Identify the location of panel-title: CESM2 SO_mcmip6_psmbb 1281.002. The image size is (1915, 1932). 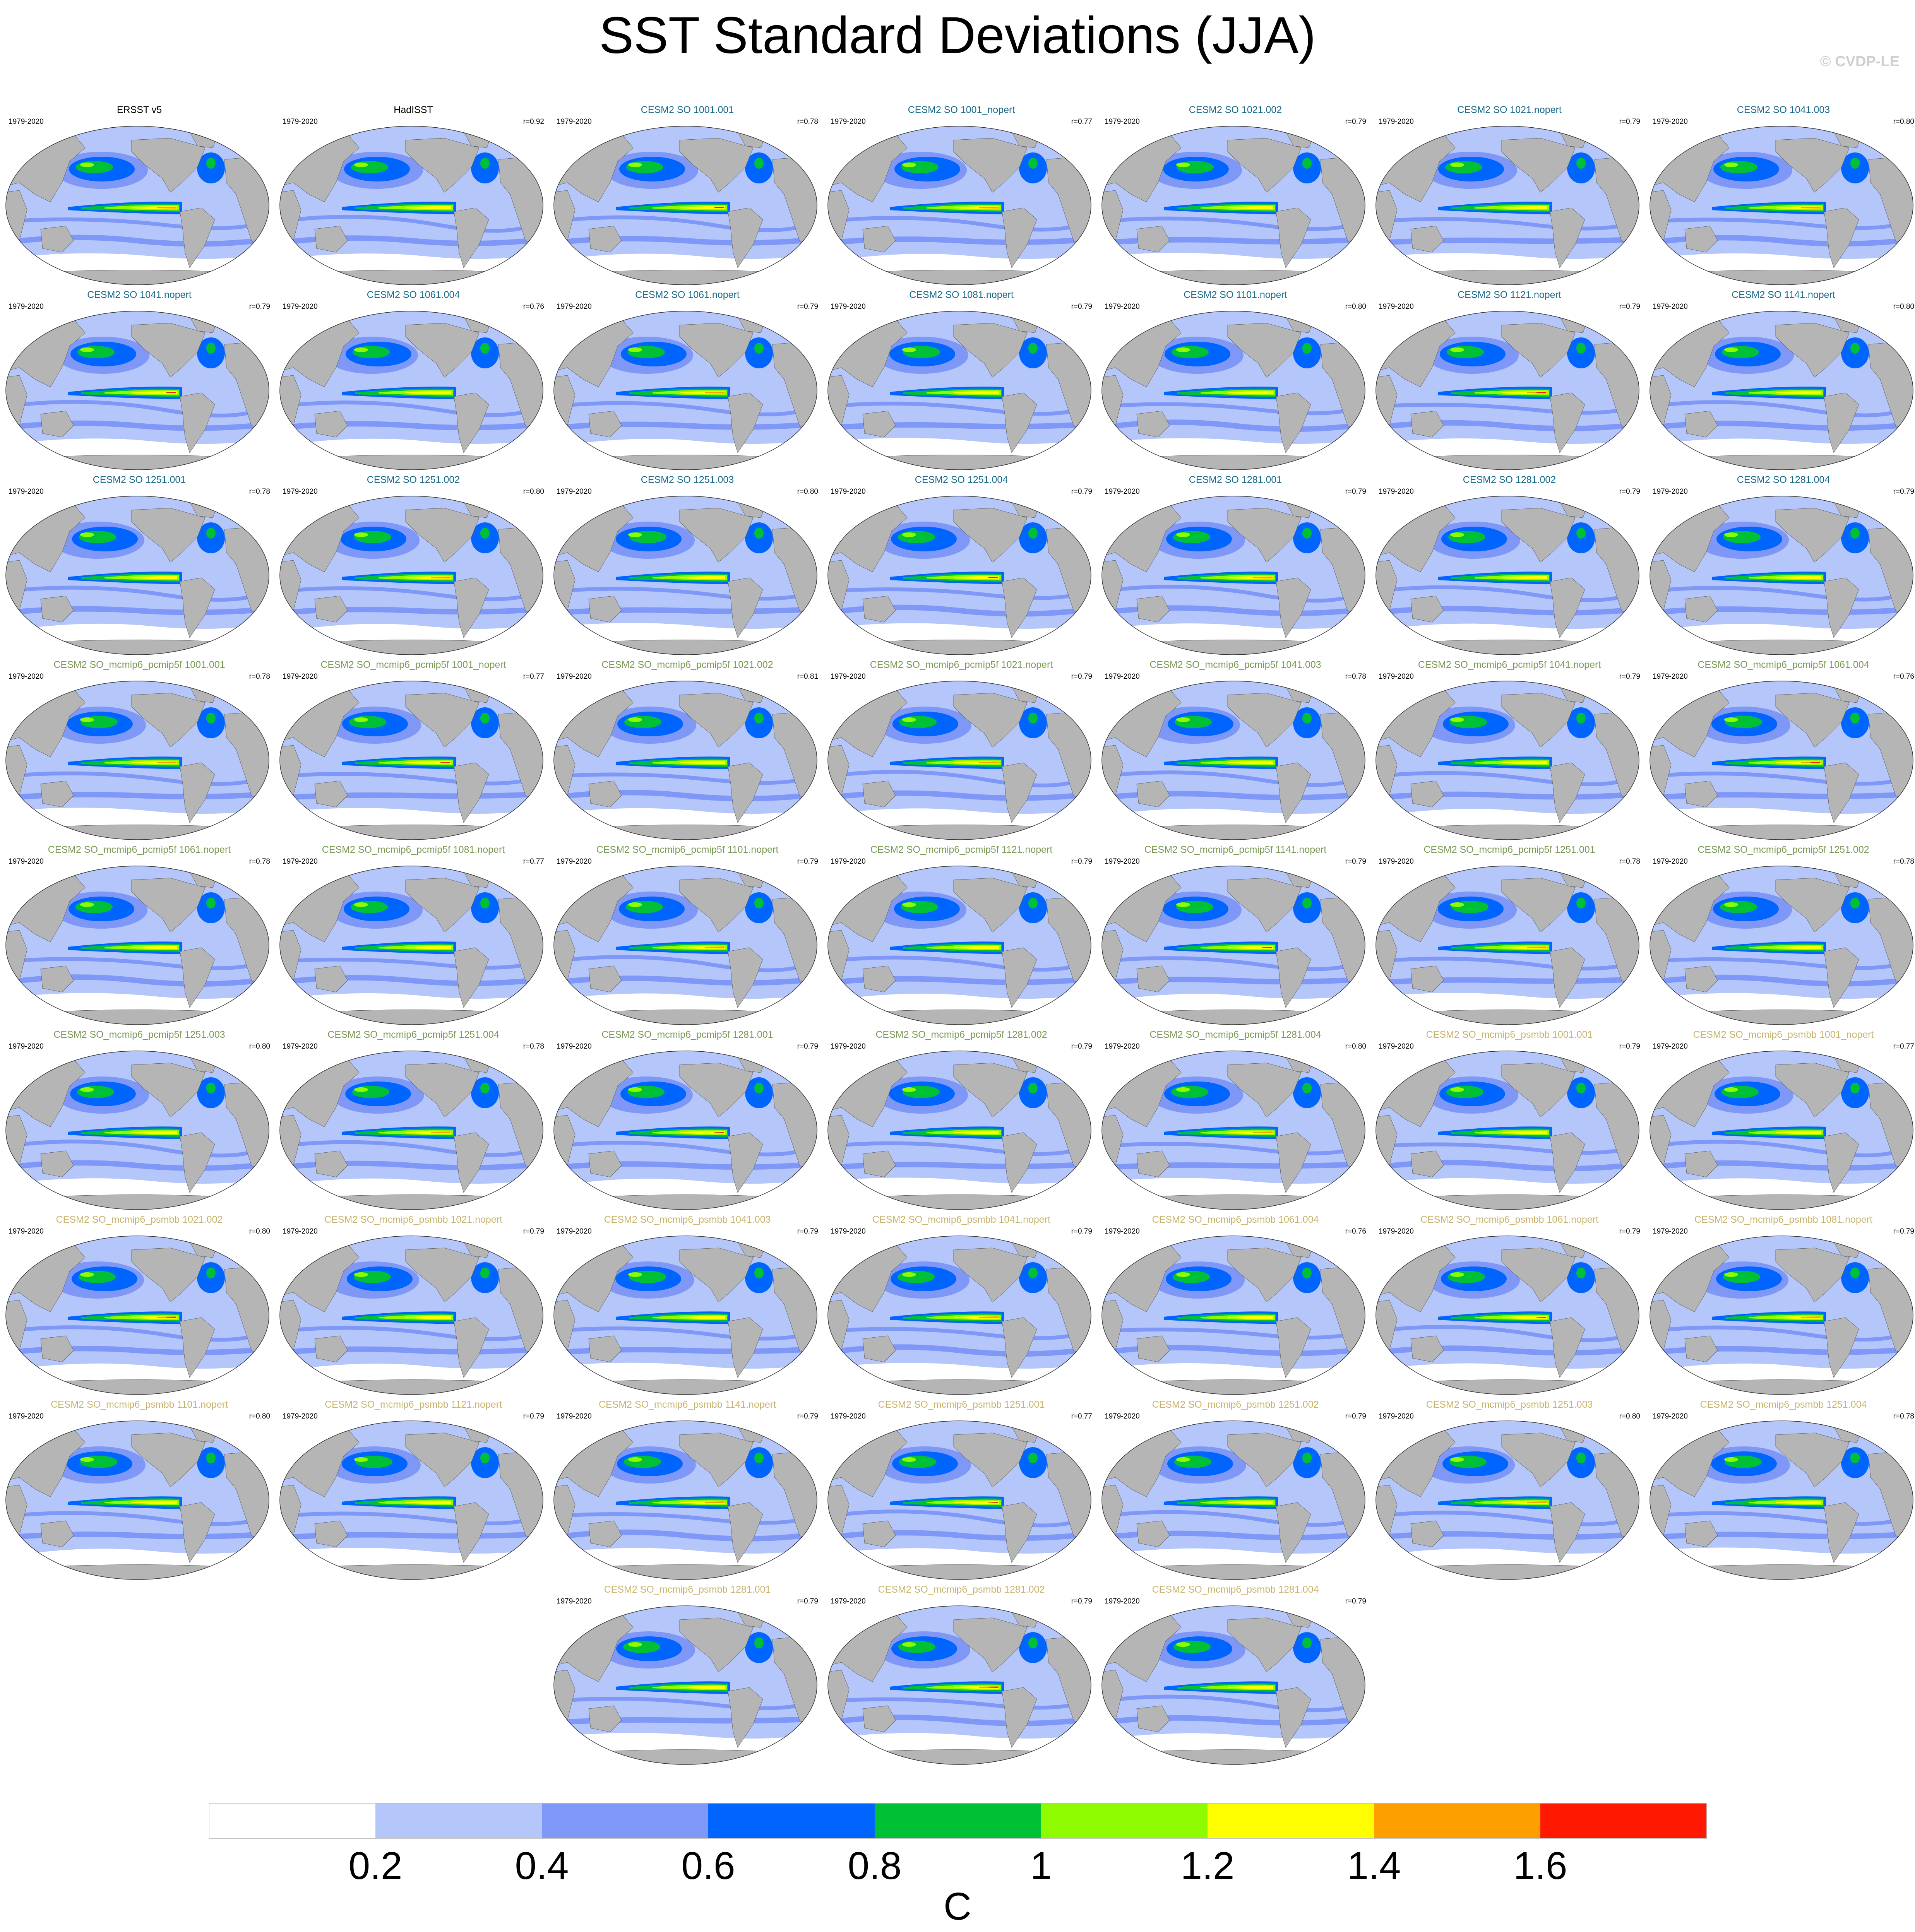
(962, 1589).